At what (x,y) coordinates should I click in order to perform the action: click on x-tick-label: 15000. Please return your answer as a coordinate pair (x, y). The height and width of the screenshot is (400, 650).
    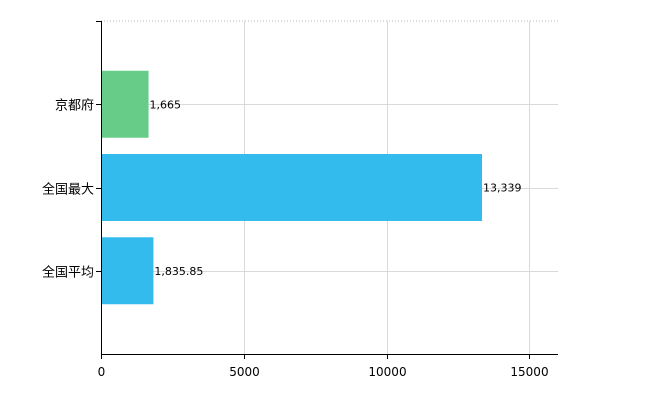
    Looking at the image, I should click on (529, 372).